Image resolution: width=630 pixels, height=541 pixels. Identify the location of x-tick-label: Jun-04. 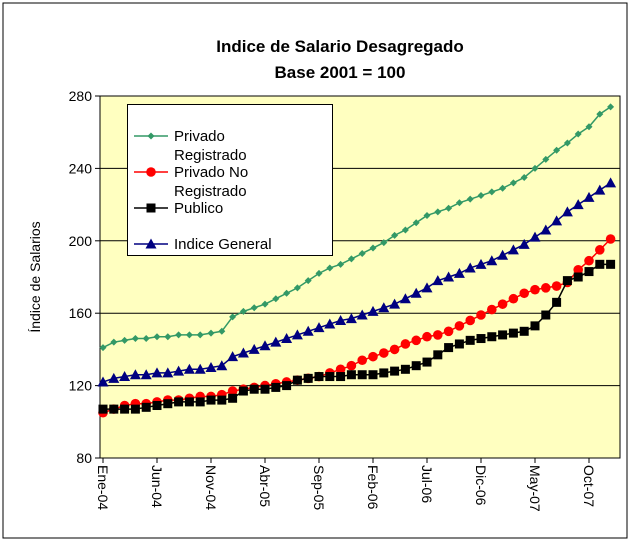
(157, 486).